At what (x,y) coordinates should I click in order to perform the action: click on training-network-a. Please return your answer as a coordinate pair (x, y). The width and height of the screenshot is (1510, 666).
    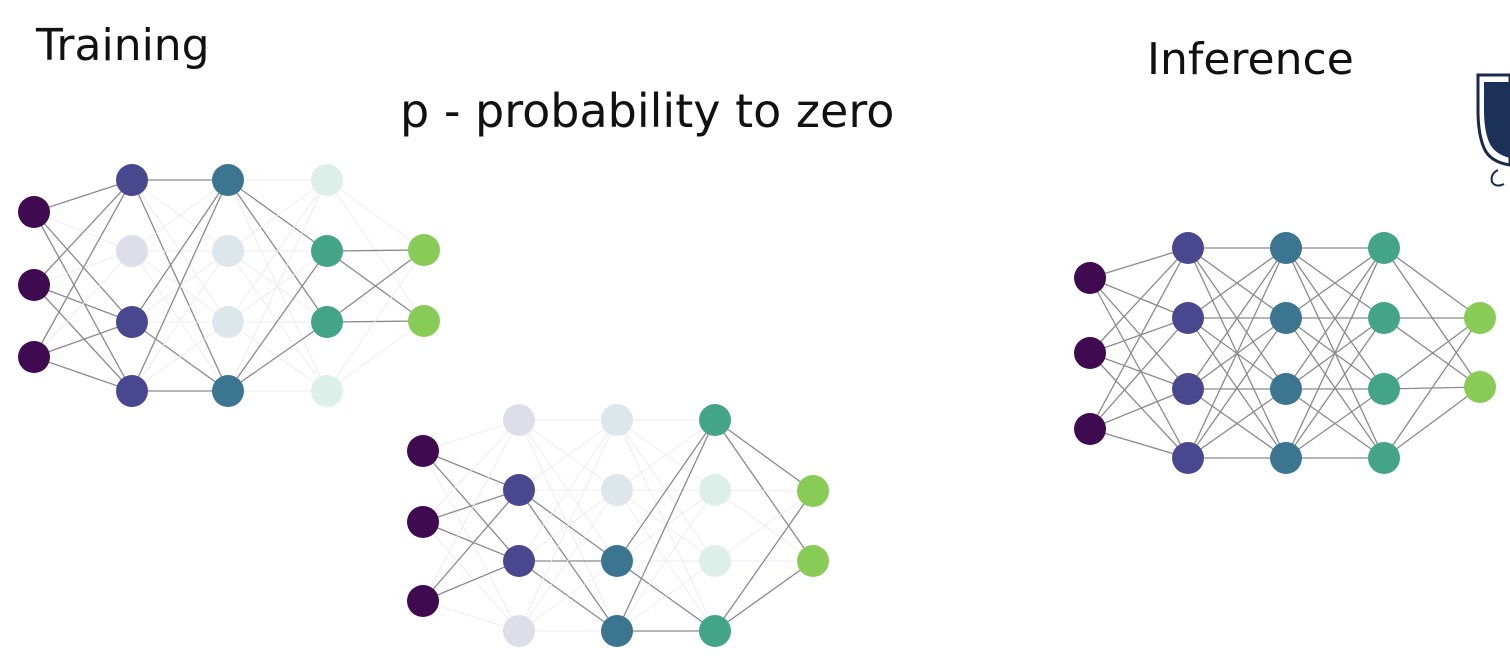
    Looking at the image, I should click on (229, 285).